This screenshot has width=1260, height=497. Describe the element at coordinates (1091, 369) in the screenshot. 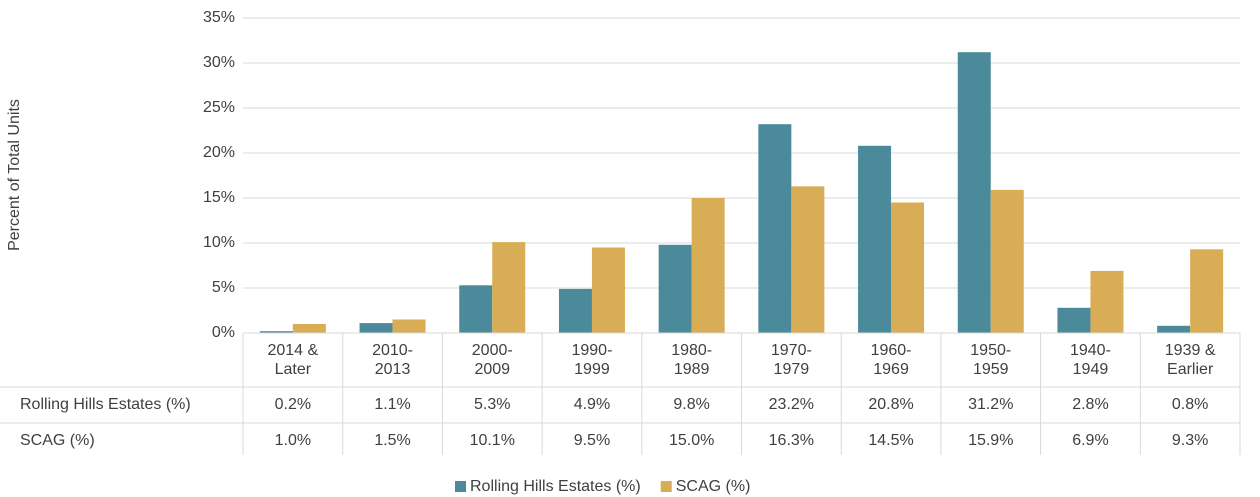

I see `x-tick-label: 1949` at that location.